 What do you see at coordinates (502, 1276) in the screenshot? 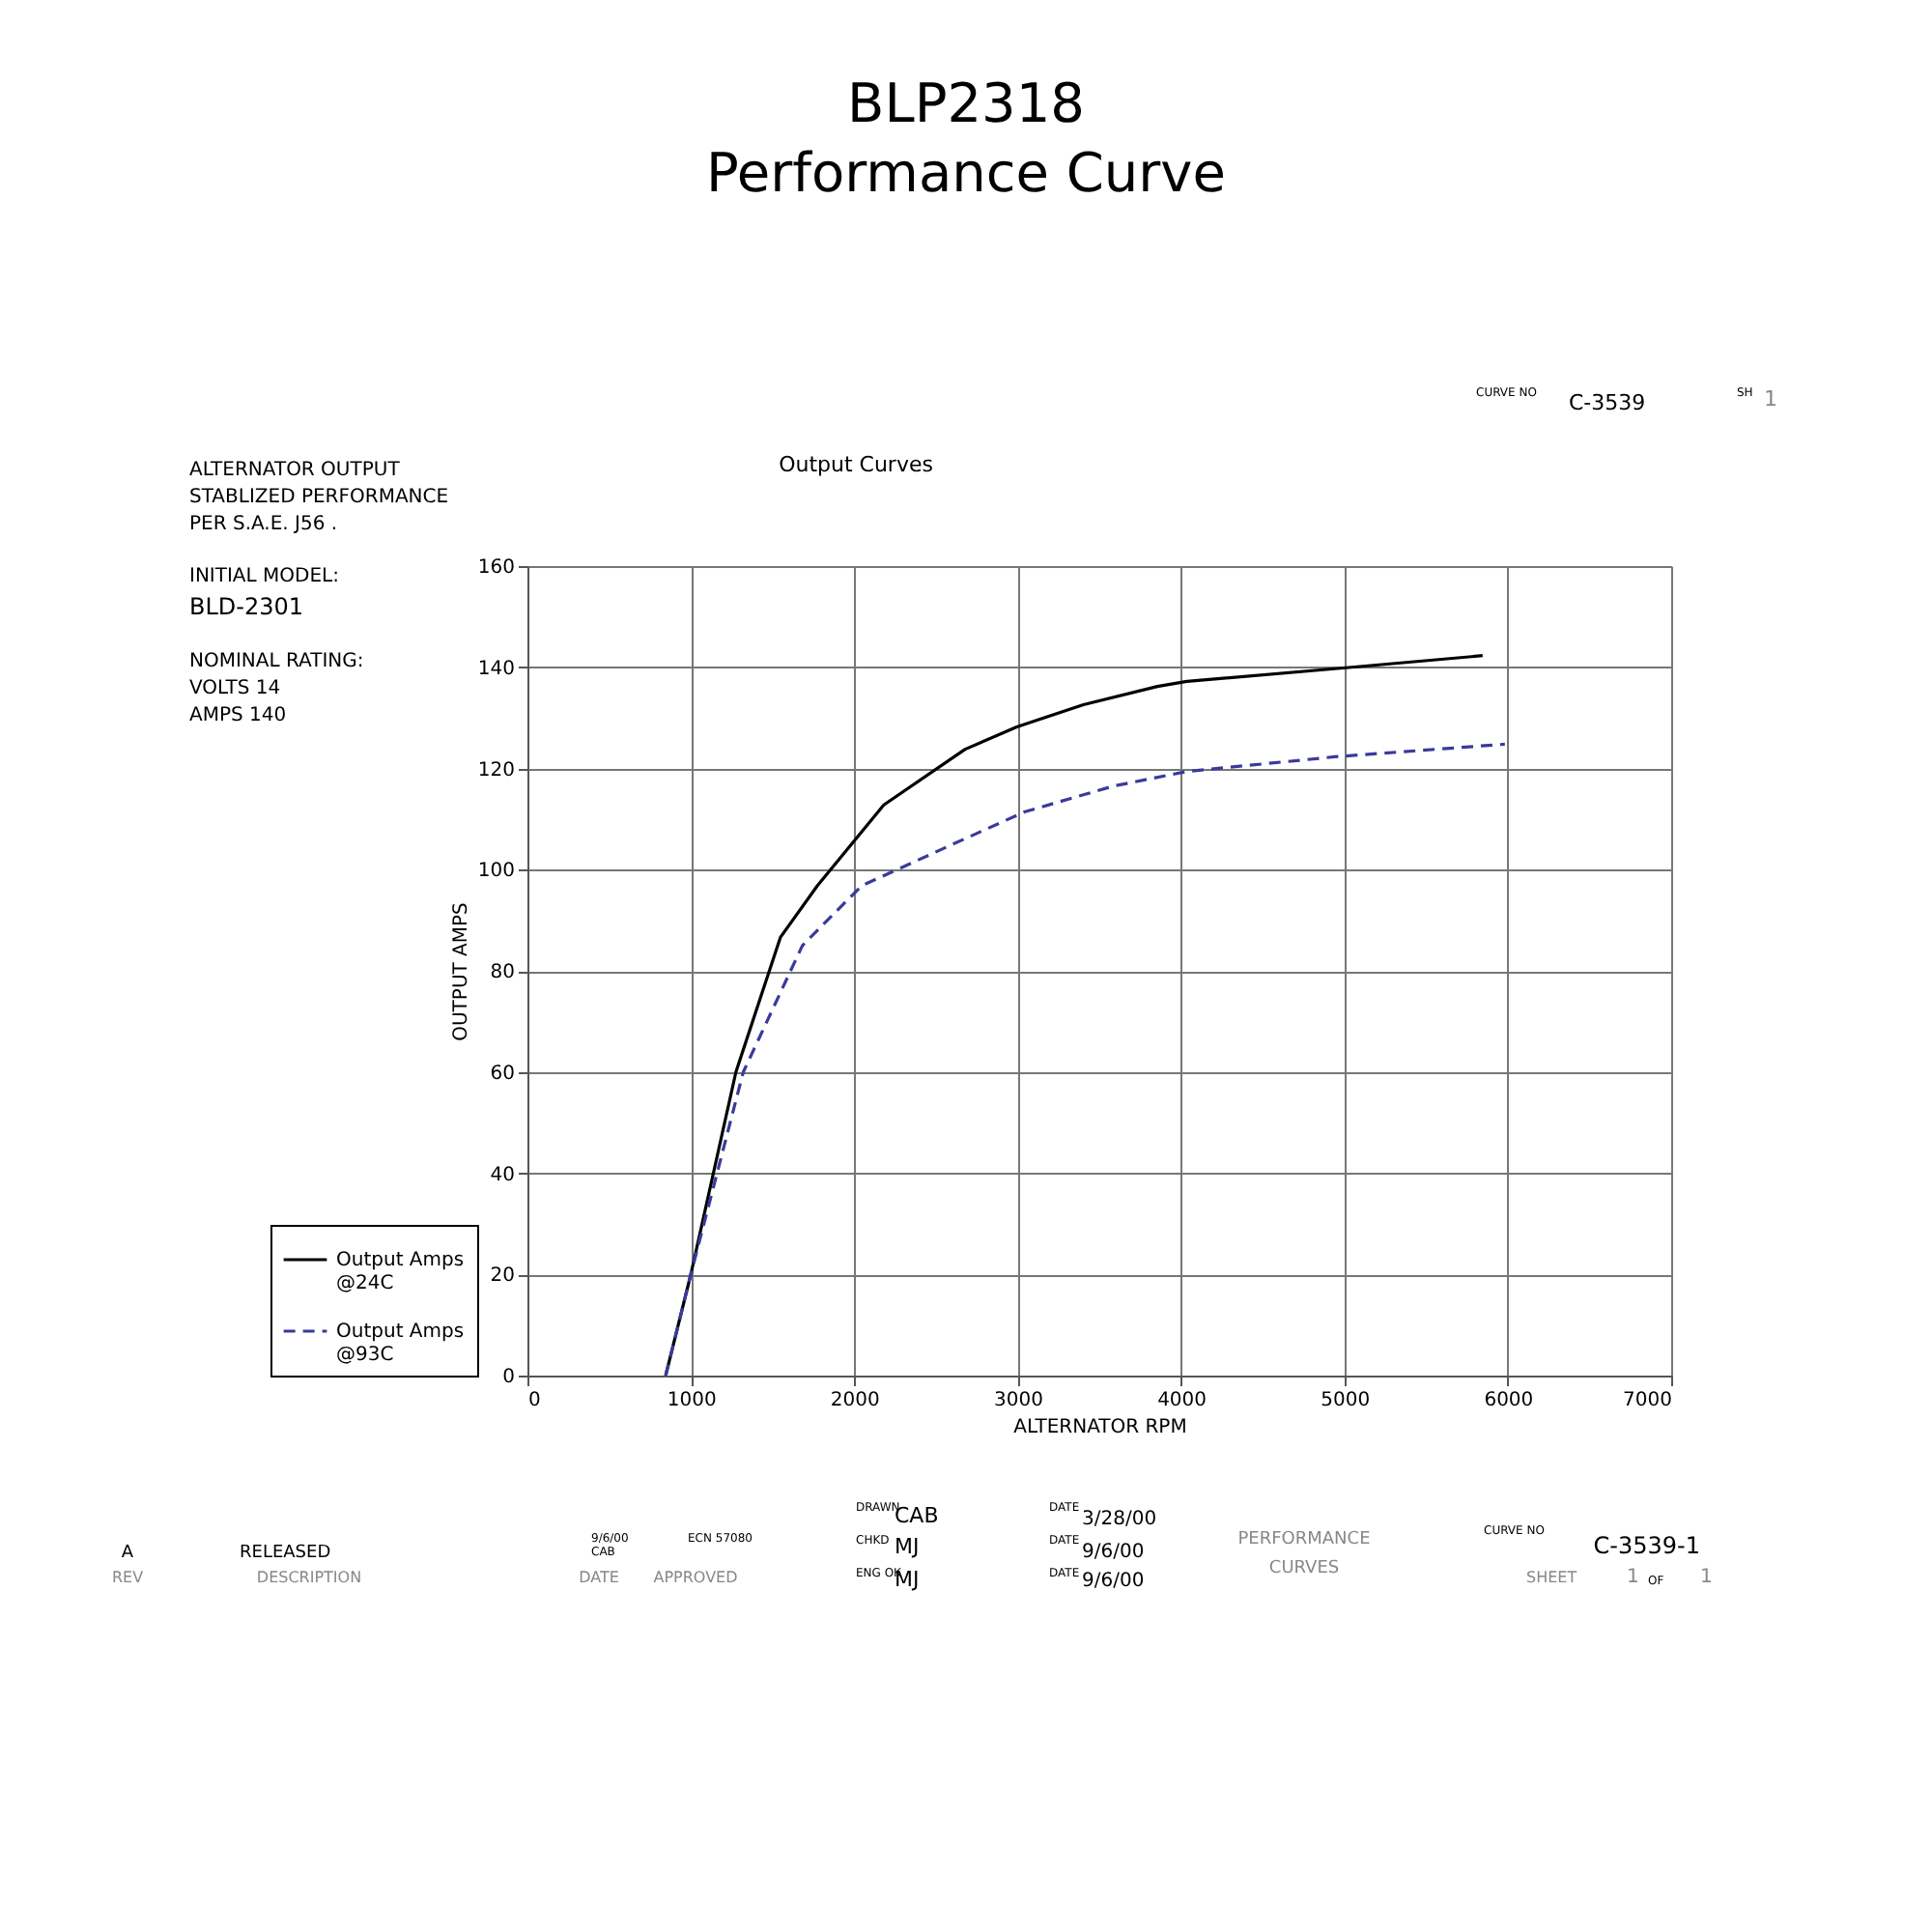
I see `y-tick-label: 20` at bounding box center [502, 1276].